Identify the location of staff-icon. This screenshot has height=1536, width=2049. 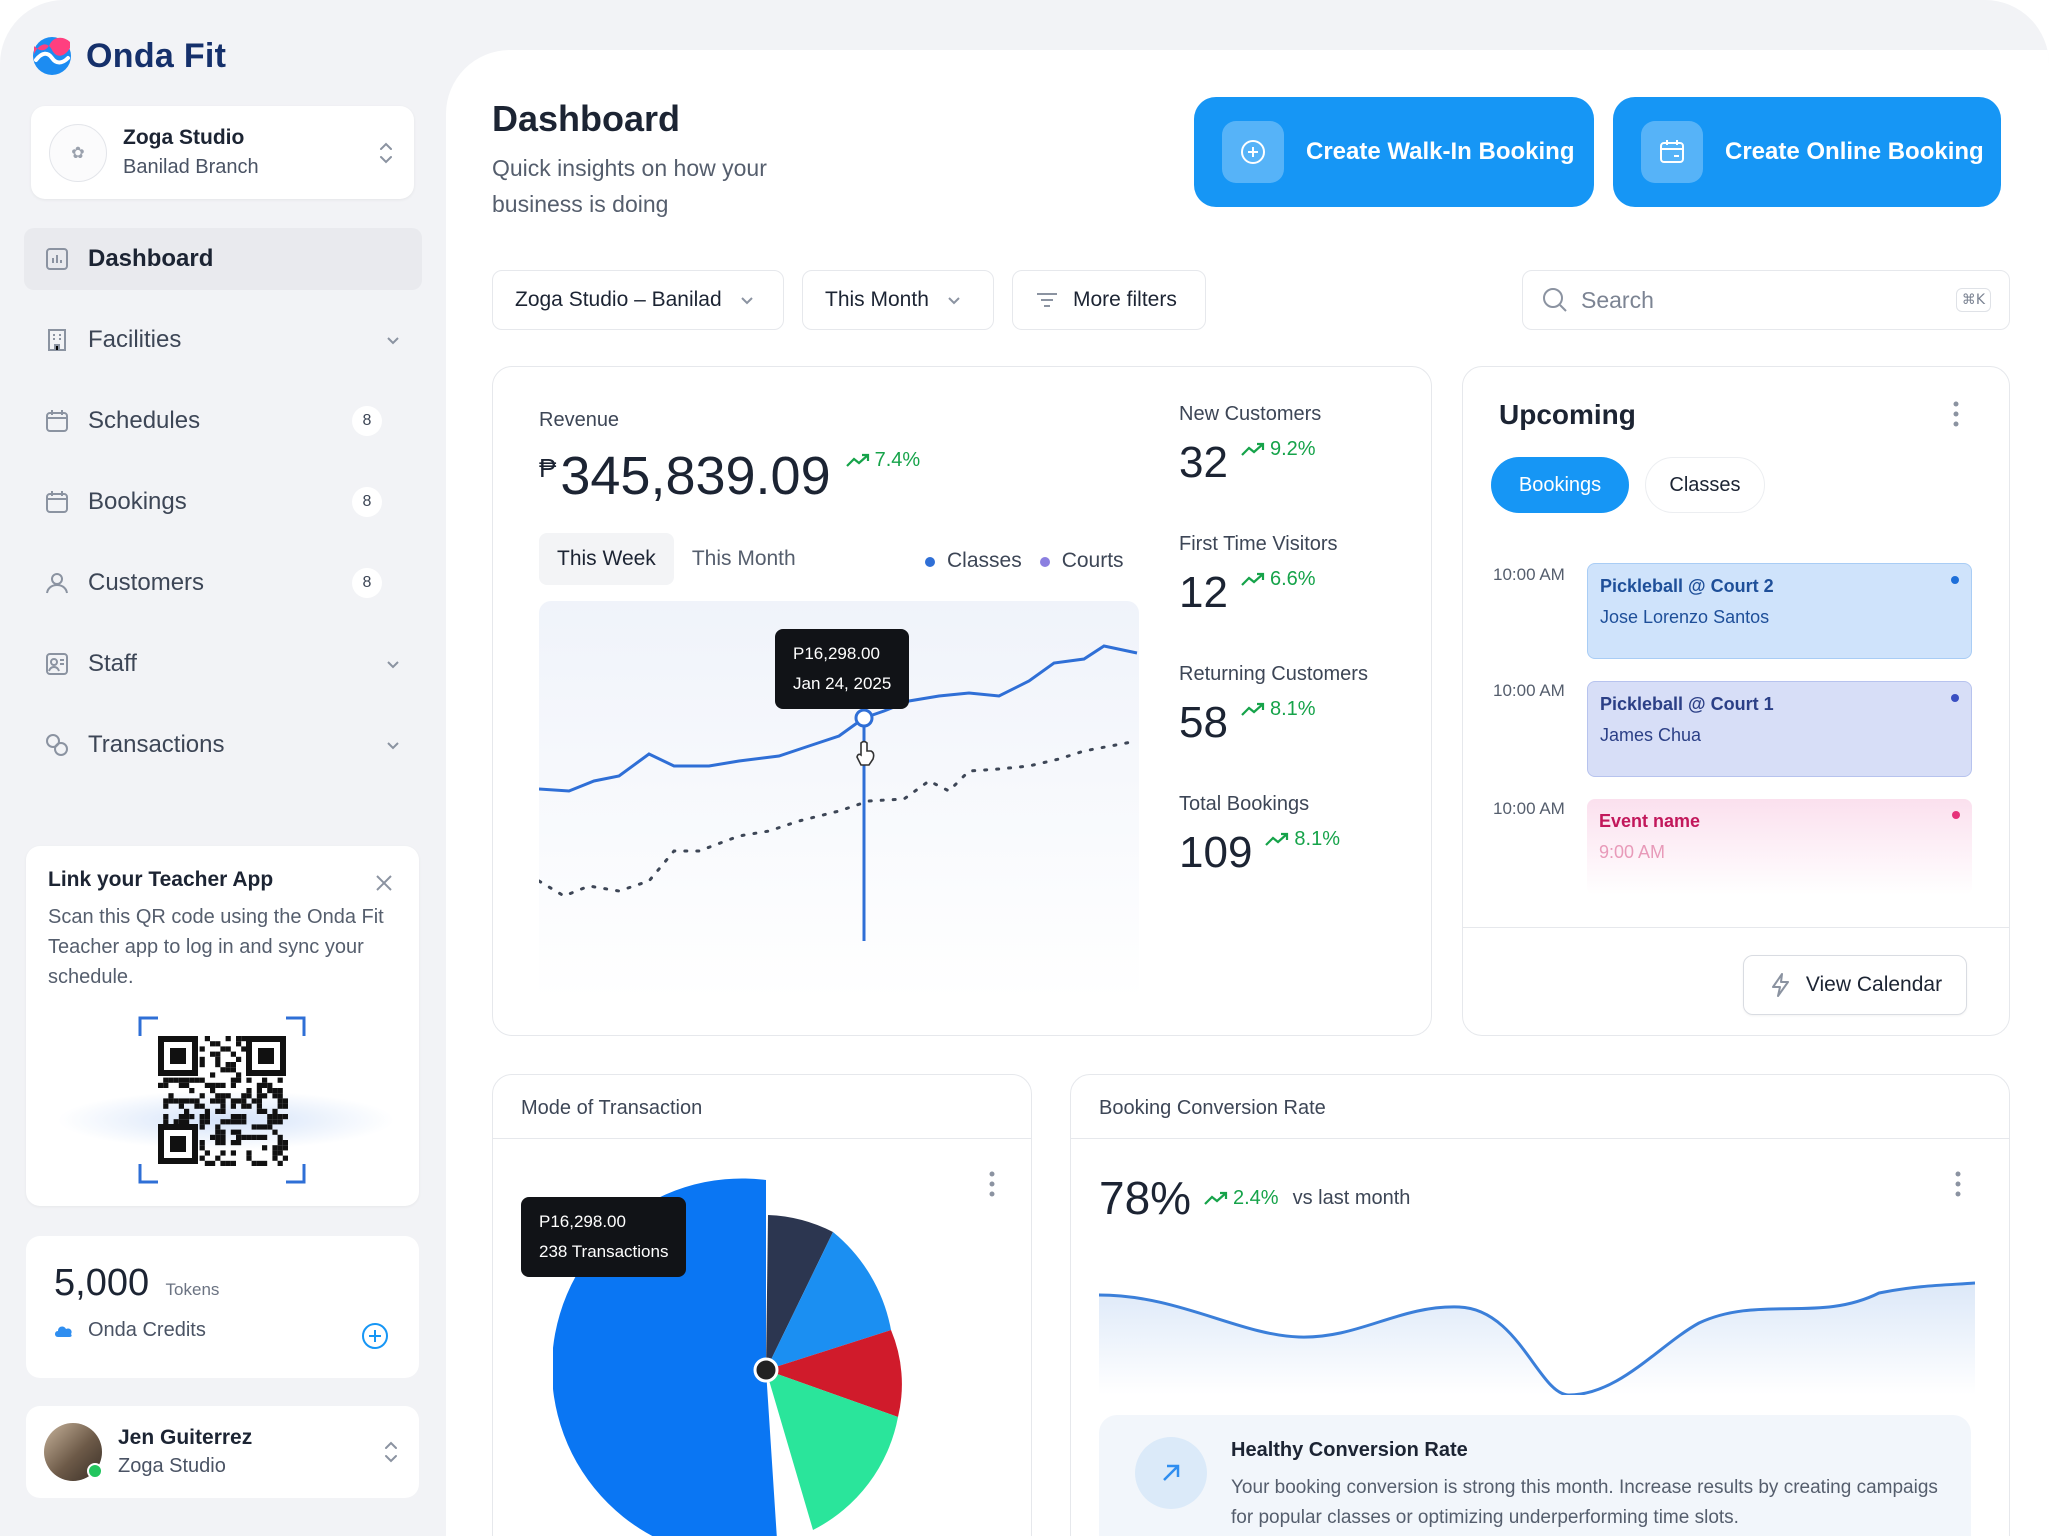
(57, 664).